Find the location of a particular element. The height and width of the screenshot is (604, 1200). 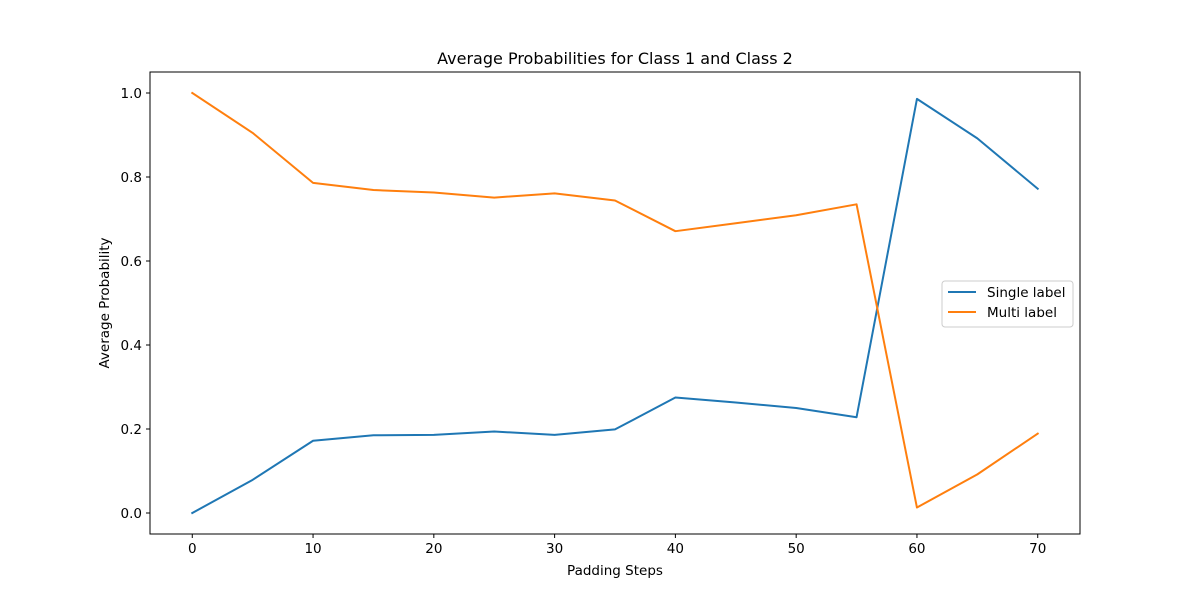

y-tick-label: 0.4 is located at coordinates (131, 346).